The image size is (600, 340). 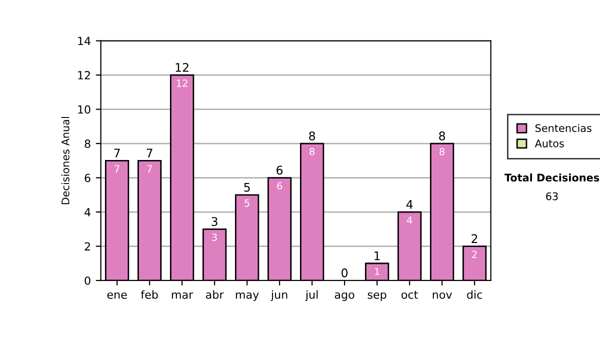 What do you see at coordinates (247, 187) in the screenshot?
I see `total-label: 5` at bounding box center [247, 187].